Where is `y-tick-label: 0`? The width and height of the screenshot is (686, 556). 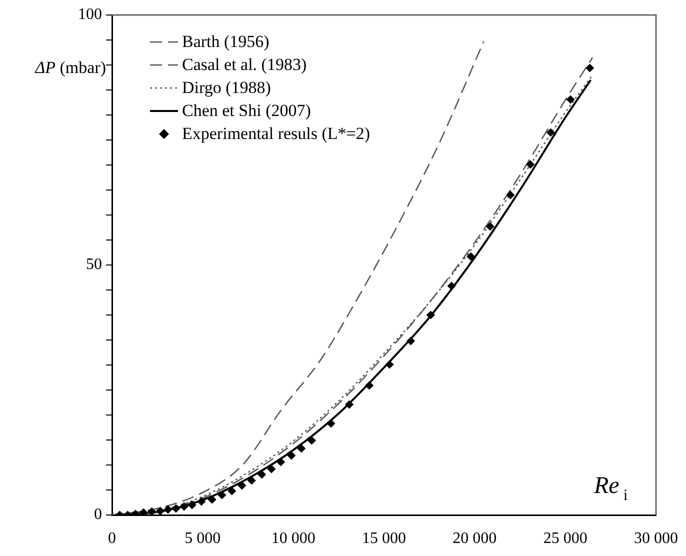
y-tick-label: 0 is located at coordinates (98, 515).